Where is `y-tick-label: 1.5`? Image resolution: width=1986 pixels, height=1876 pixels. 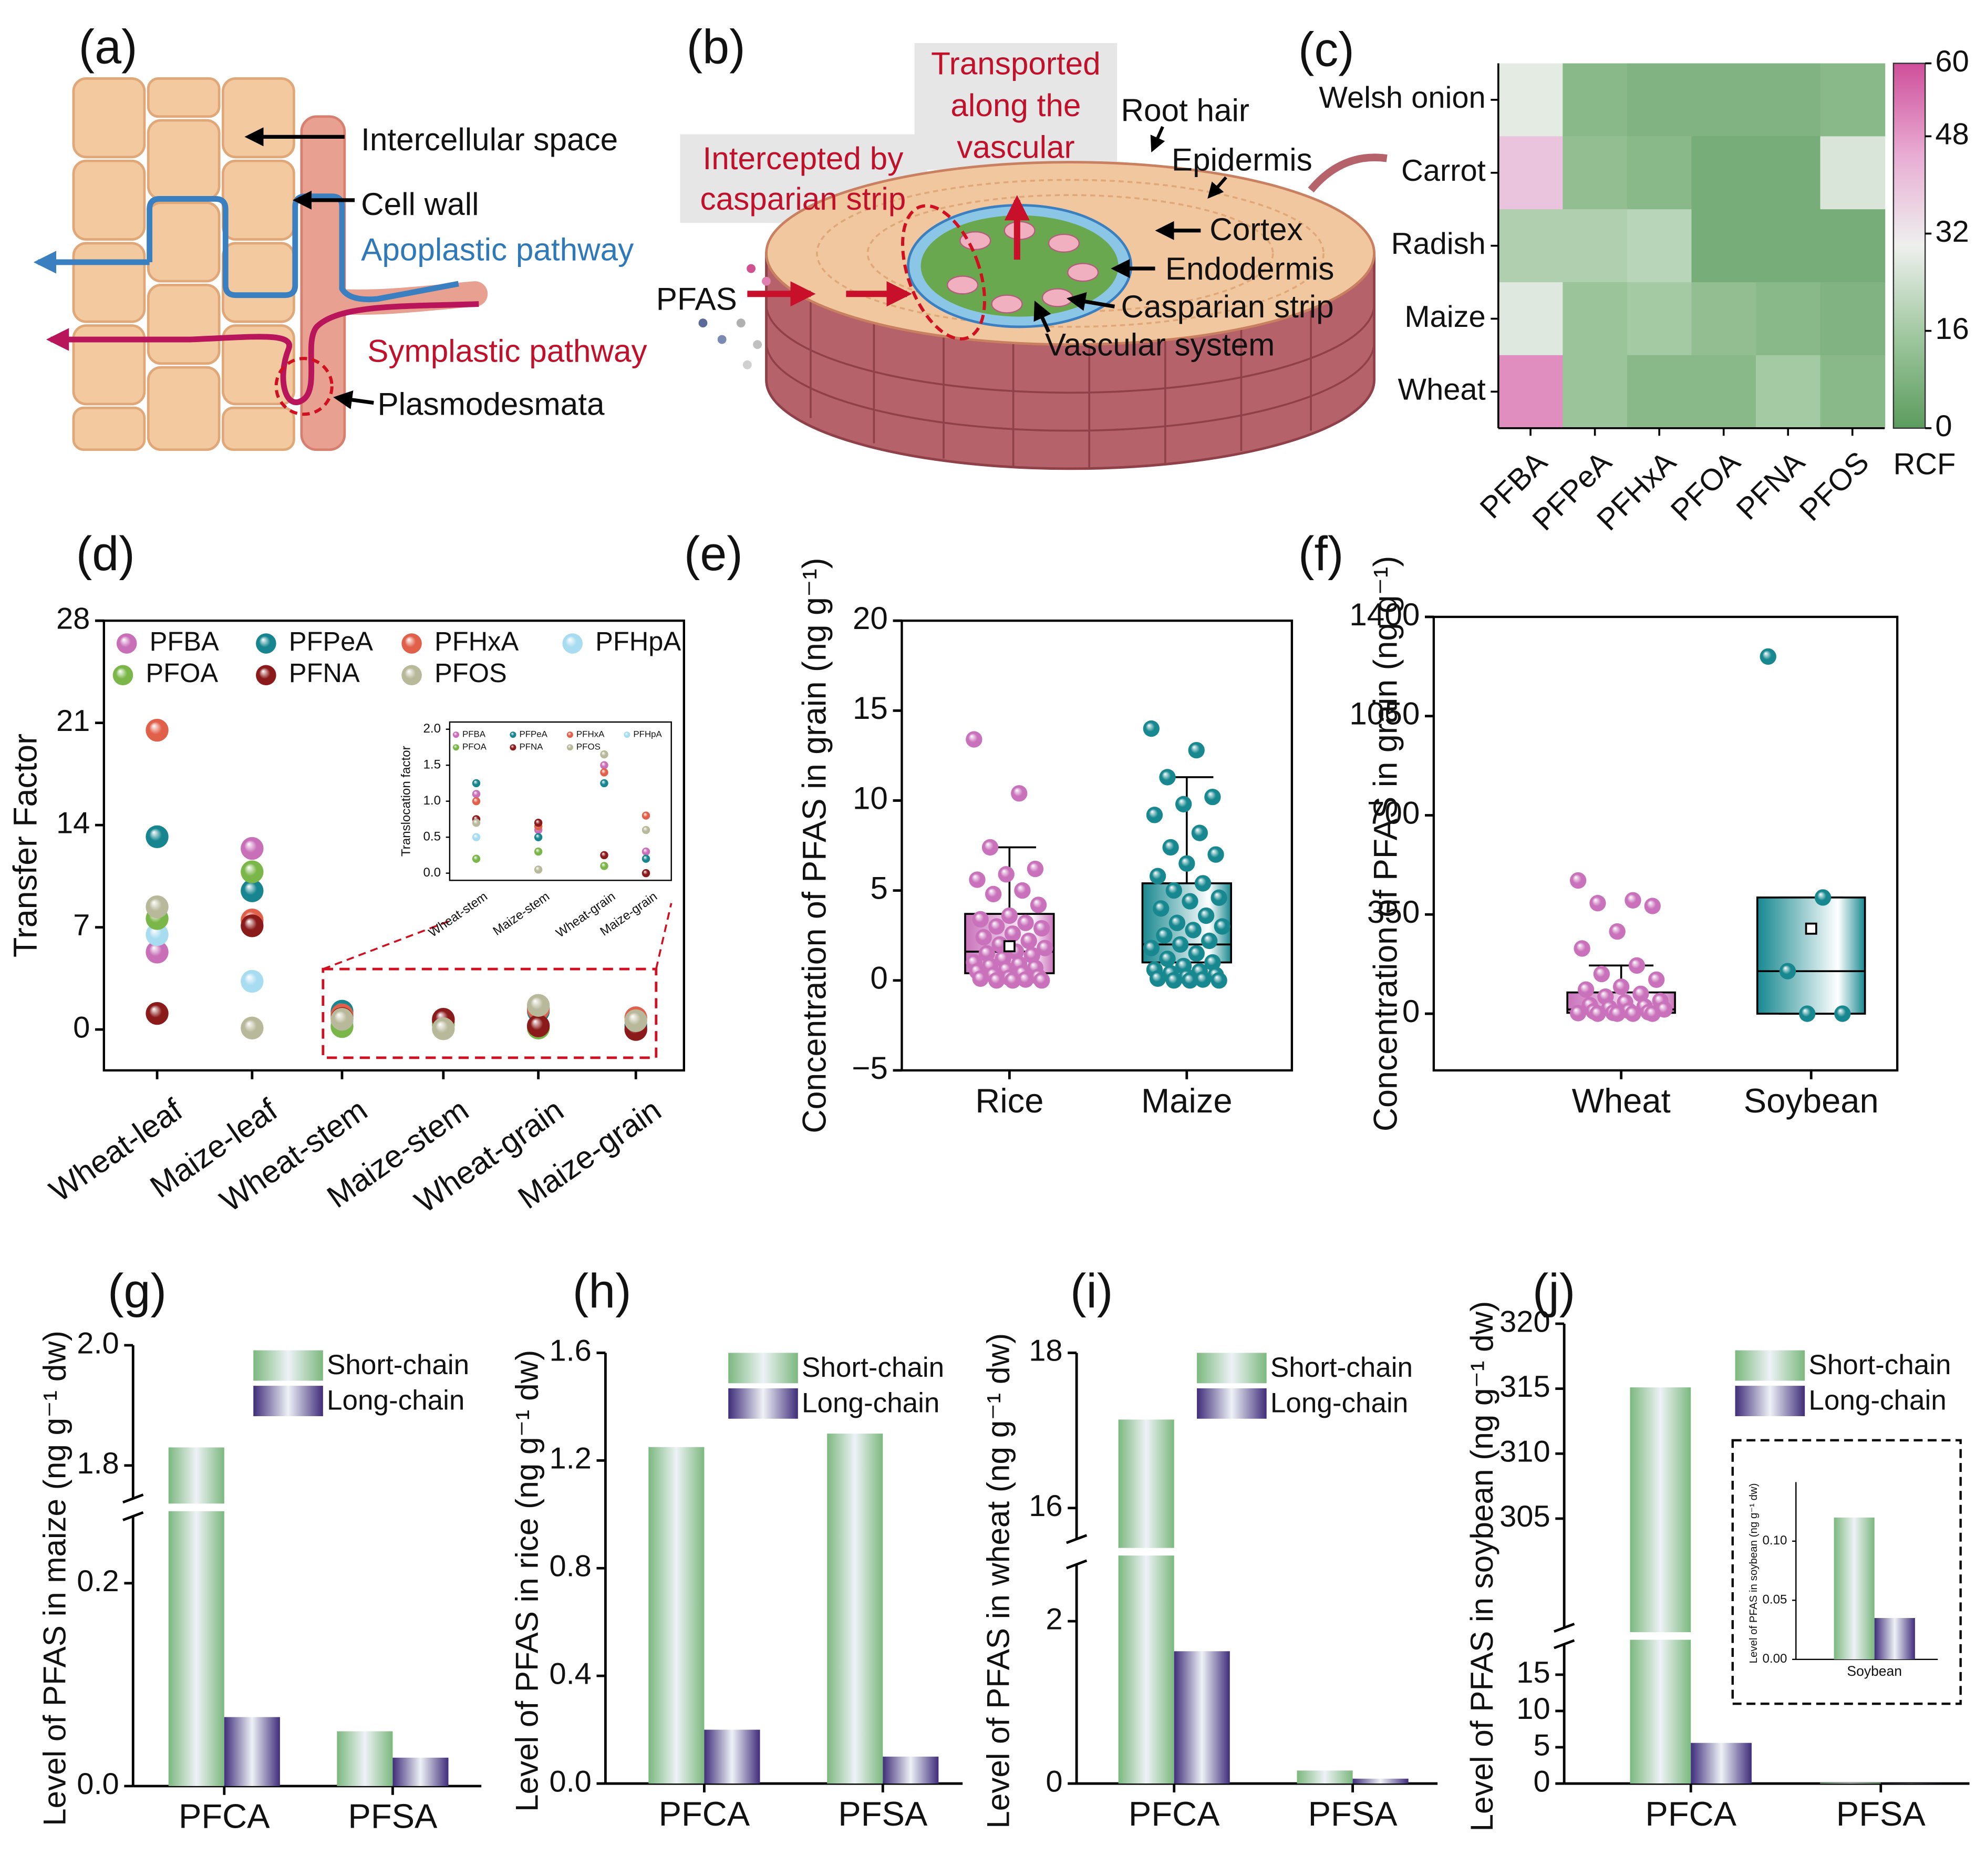 y-tick-label: 1.5 is located at coordinates (432, 765).